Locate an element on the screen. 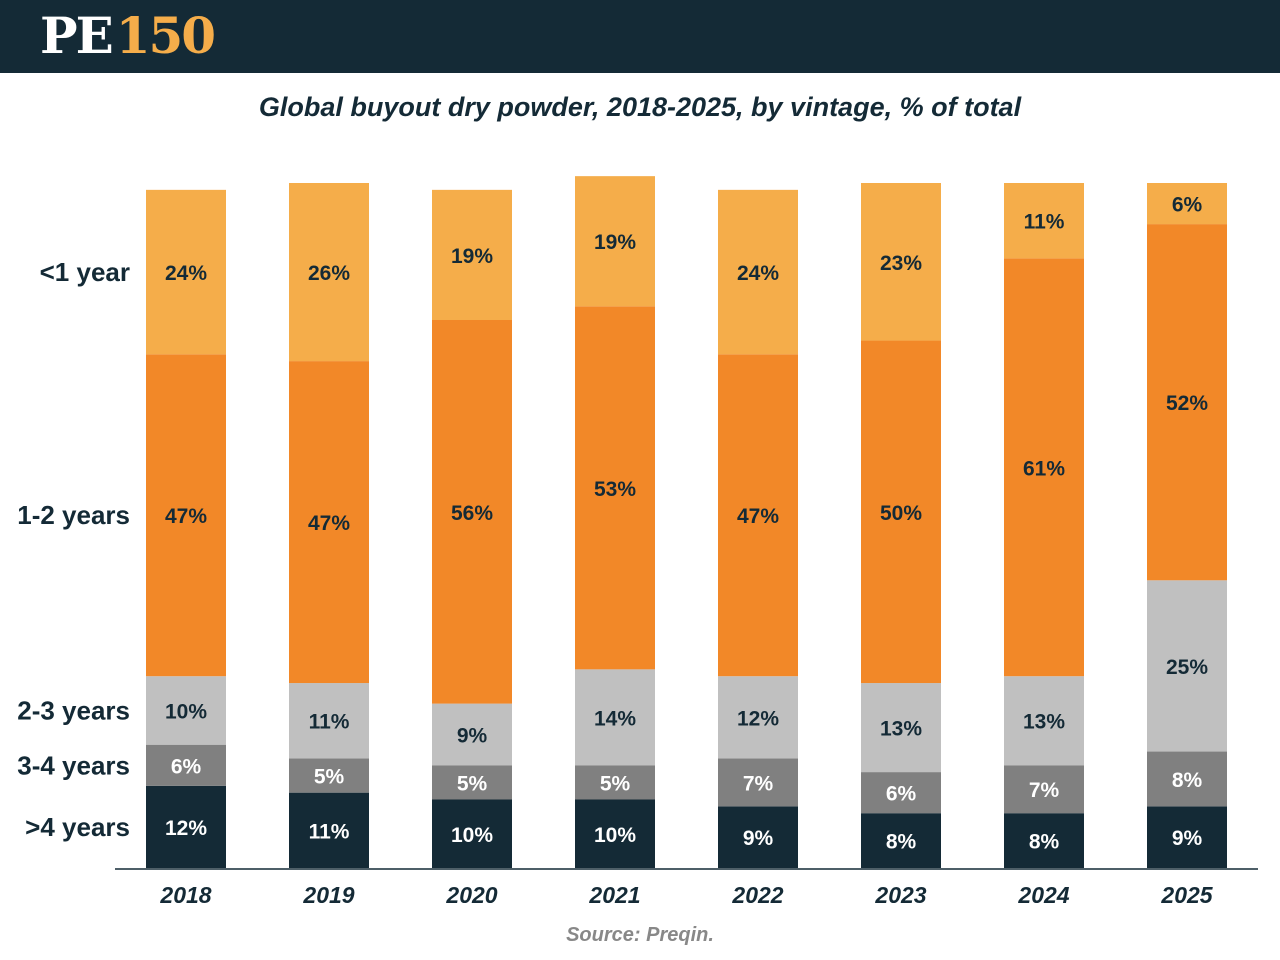  bar-lt1-2024 is located at coordinates (1044, 221).